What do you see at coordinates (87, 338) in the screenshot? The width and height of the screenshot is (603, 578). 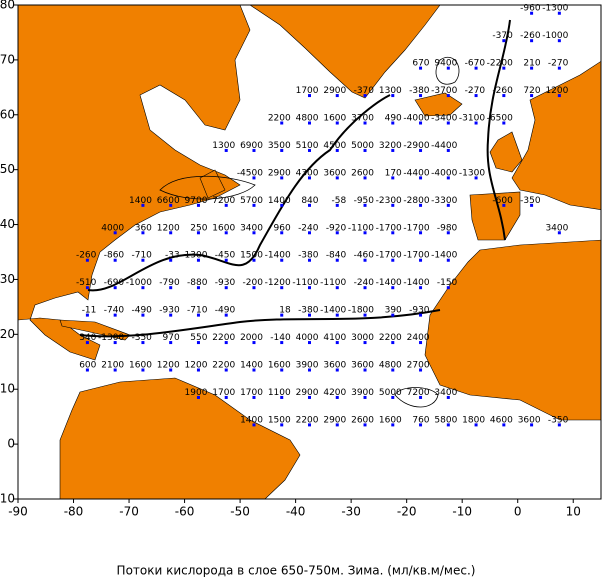 I see `value-label: 340` at bounding box center [87, 338].